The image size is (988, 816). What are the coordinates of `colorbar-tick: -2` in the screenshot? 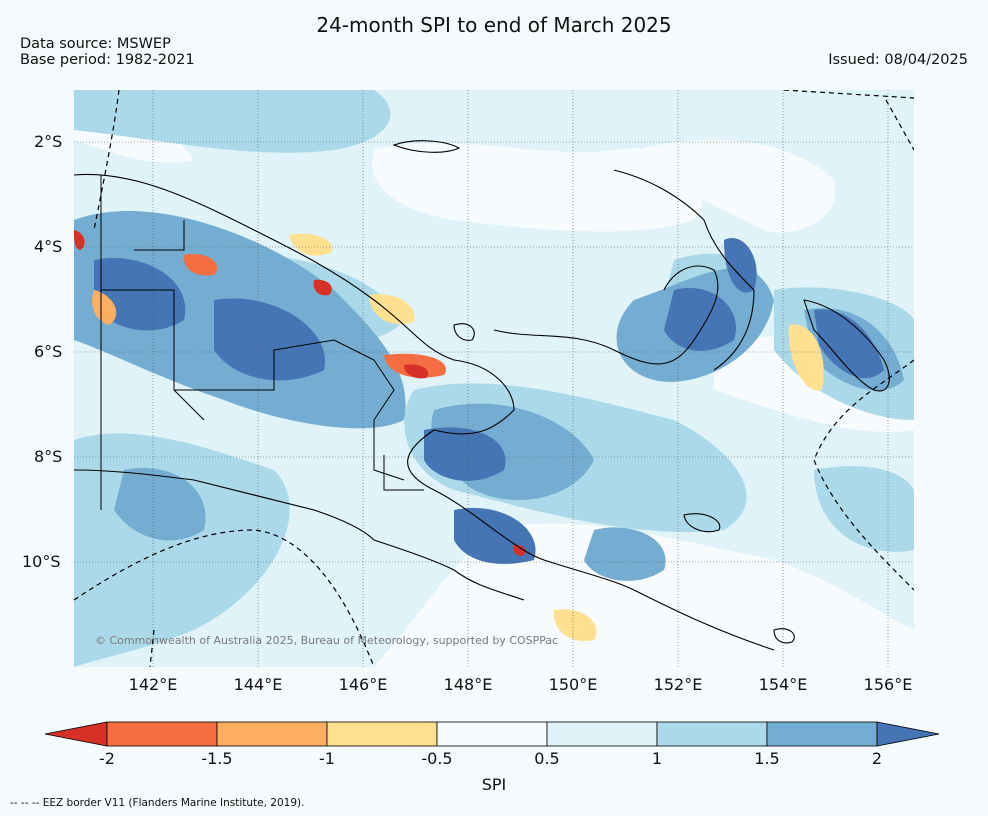 It's located at (107, 758).